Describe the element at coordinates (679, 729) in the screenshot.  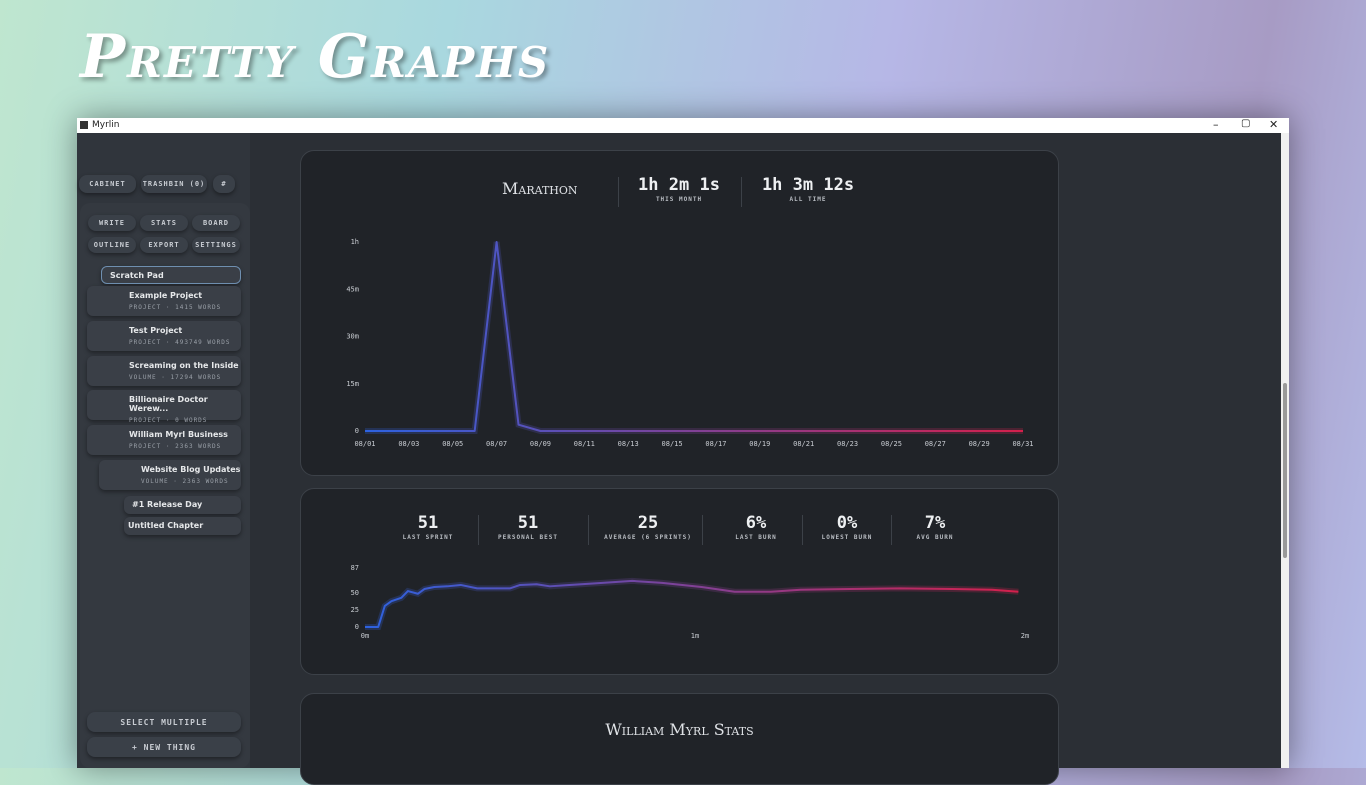
I see `card-title: William Myrl Stats` at that location.